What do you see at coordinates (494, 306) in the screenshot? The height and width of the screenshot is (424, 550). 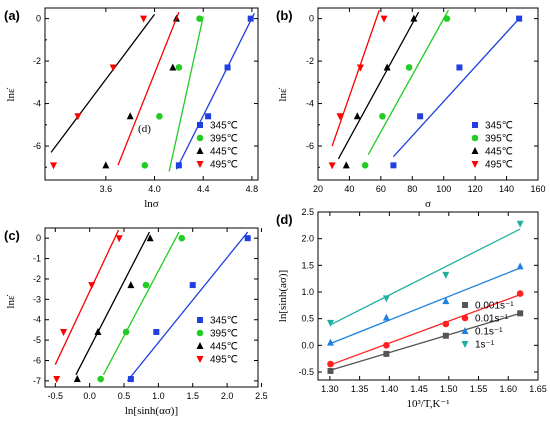 I see `legend-label: 0.001s⁻¹` at bounding box center [494, 306].